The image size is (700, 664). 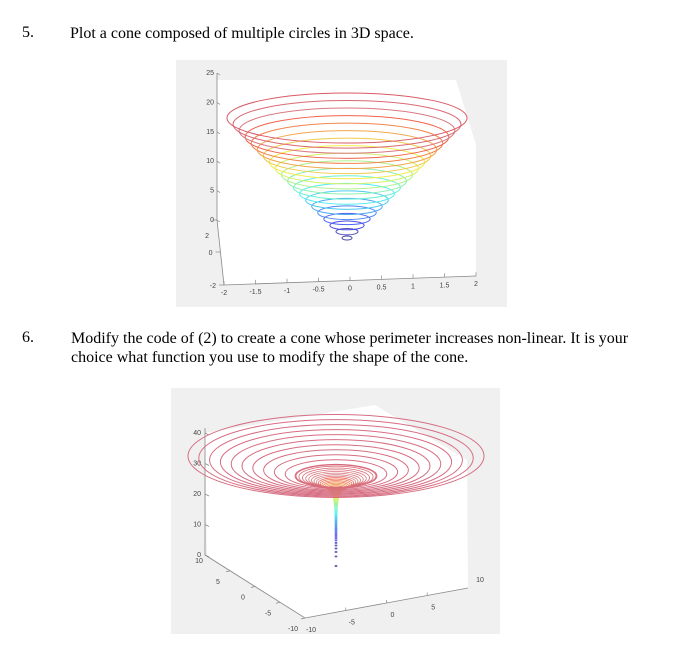 What do you see at coordinates (28, 337) in the screenshot?
I see `question-6-number: 6.` at bounding box center [28, 337].